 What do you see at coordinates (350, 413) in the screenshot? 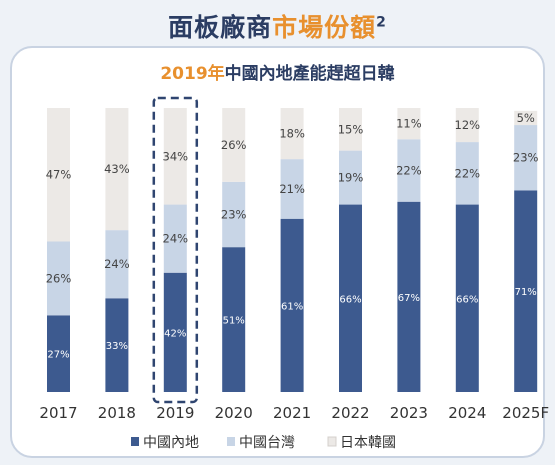
I see `x-tick-label-2022: 2022` at bounding box center [350, 413].